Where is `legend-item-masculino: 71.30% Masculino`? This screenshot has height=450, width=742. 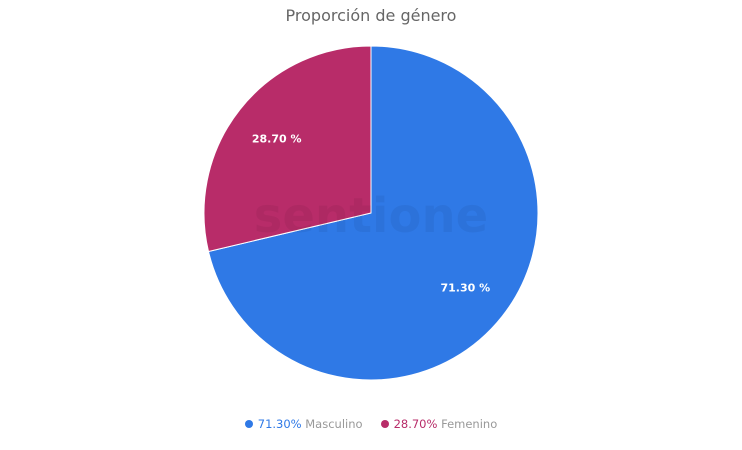 legend-item-masculino: 71.30% Masculino is located at coordinates (303, 424).